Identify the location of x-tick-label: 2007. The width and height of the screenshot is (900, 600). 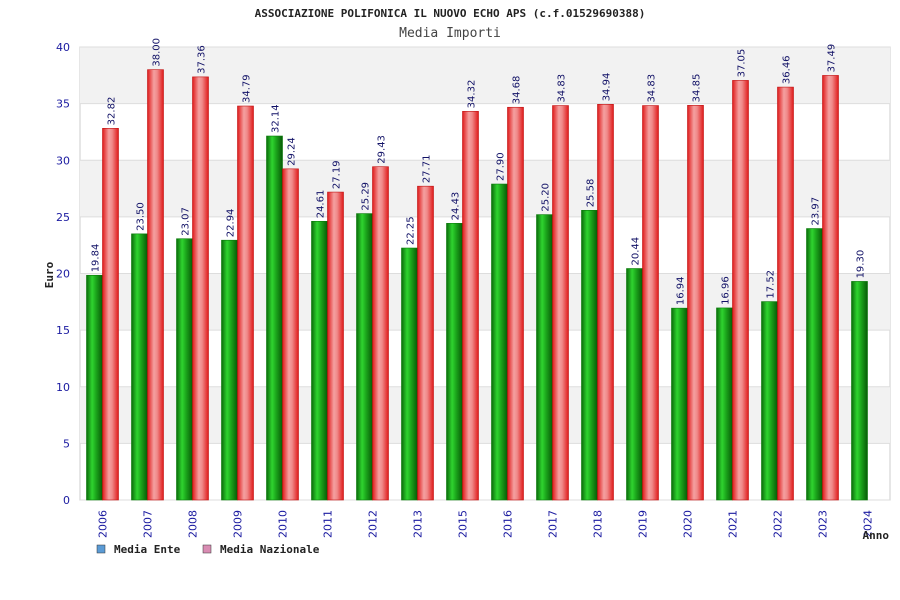
(148, 524).